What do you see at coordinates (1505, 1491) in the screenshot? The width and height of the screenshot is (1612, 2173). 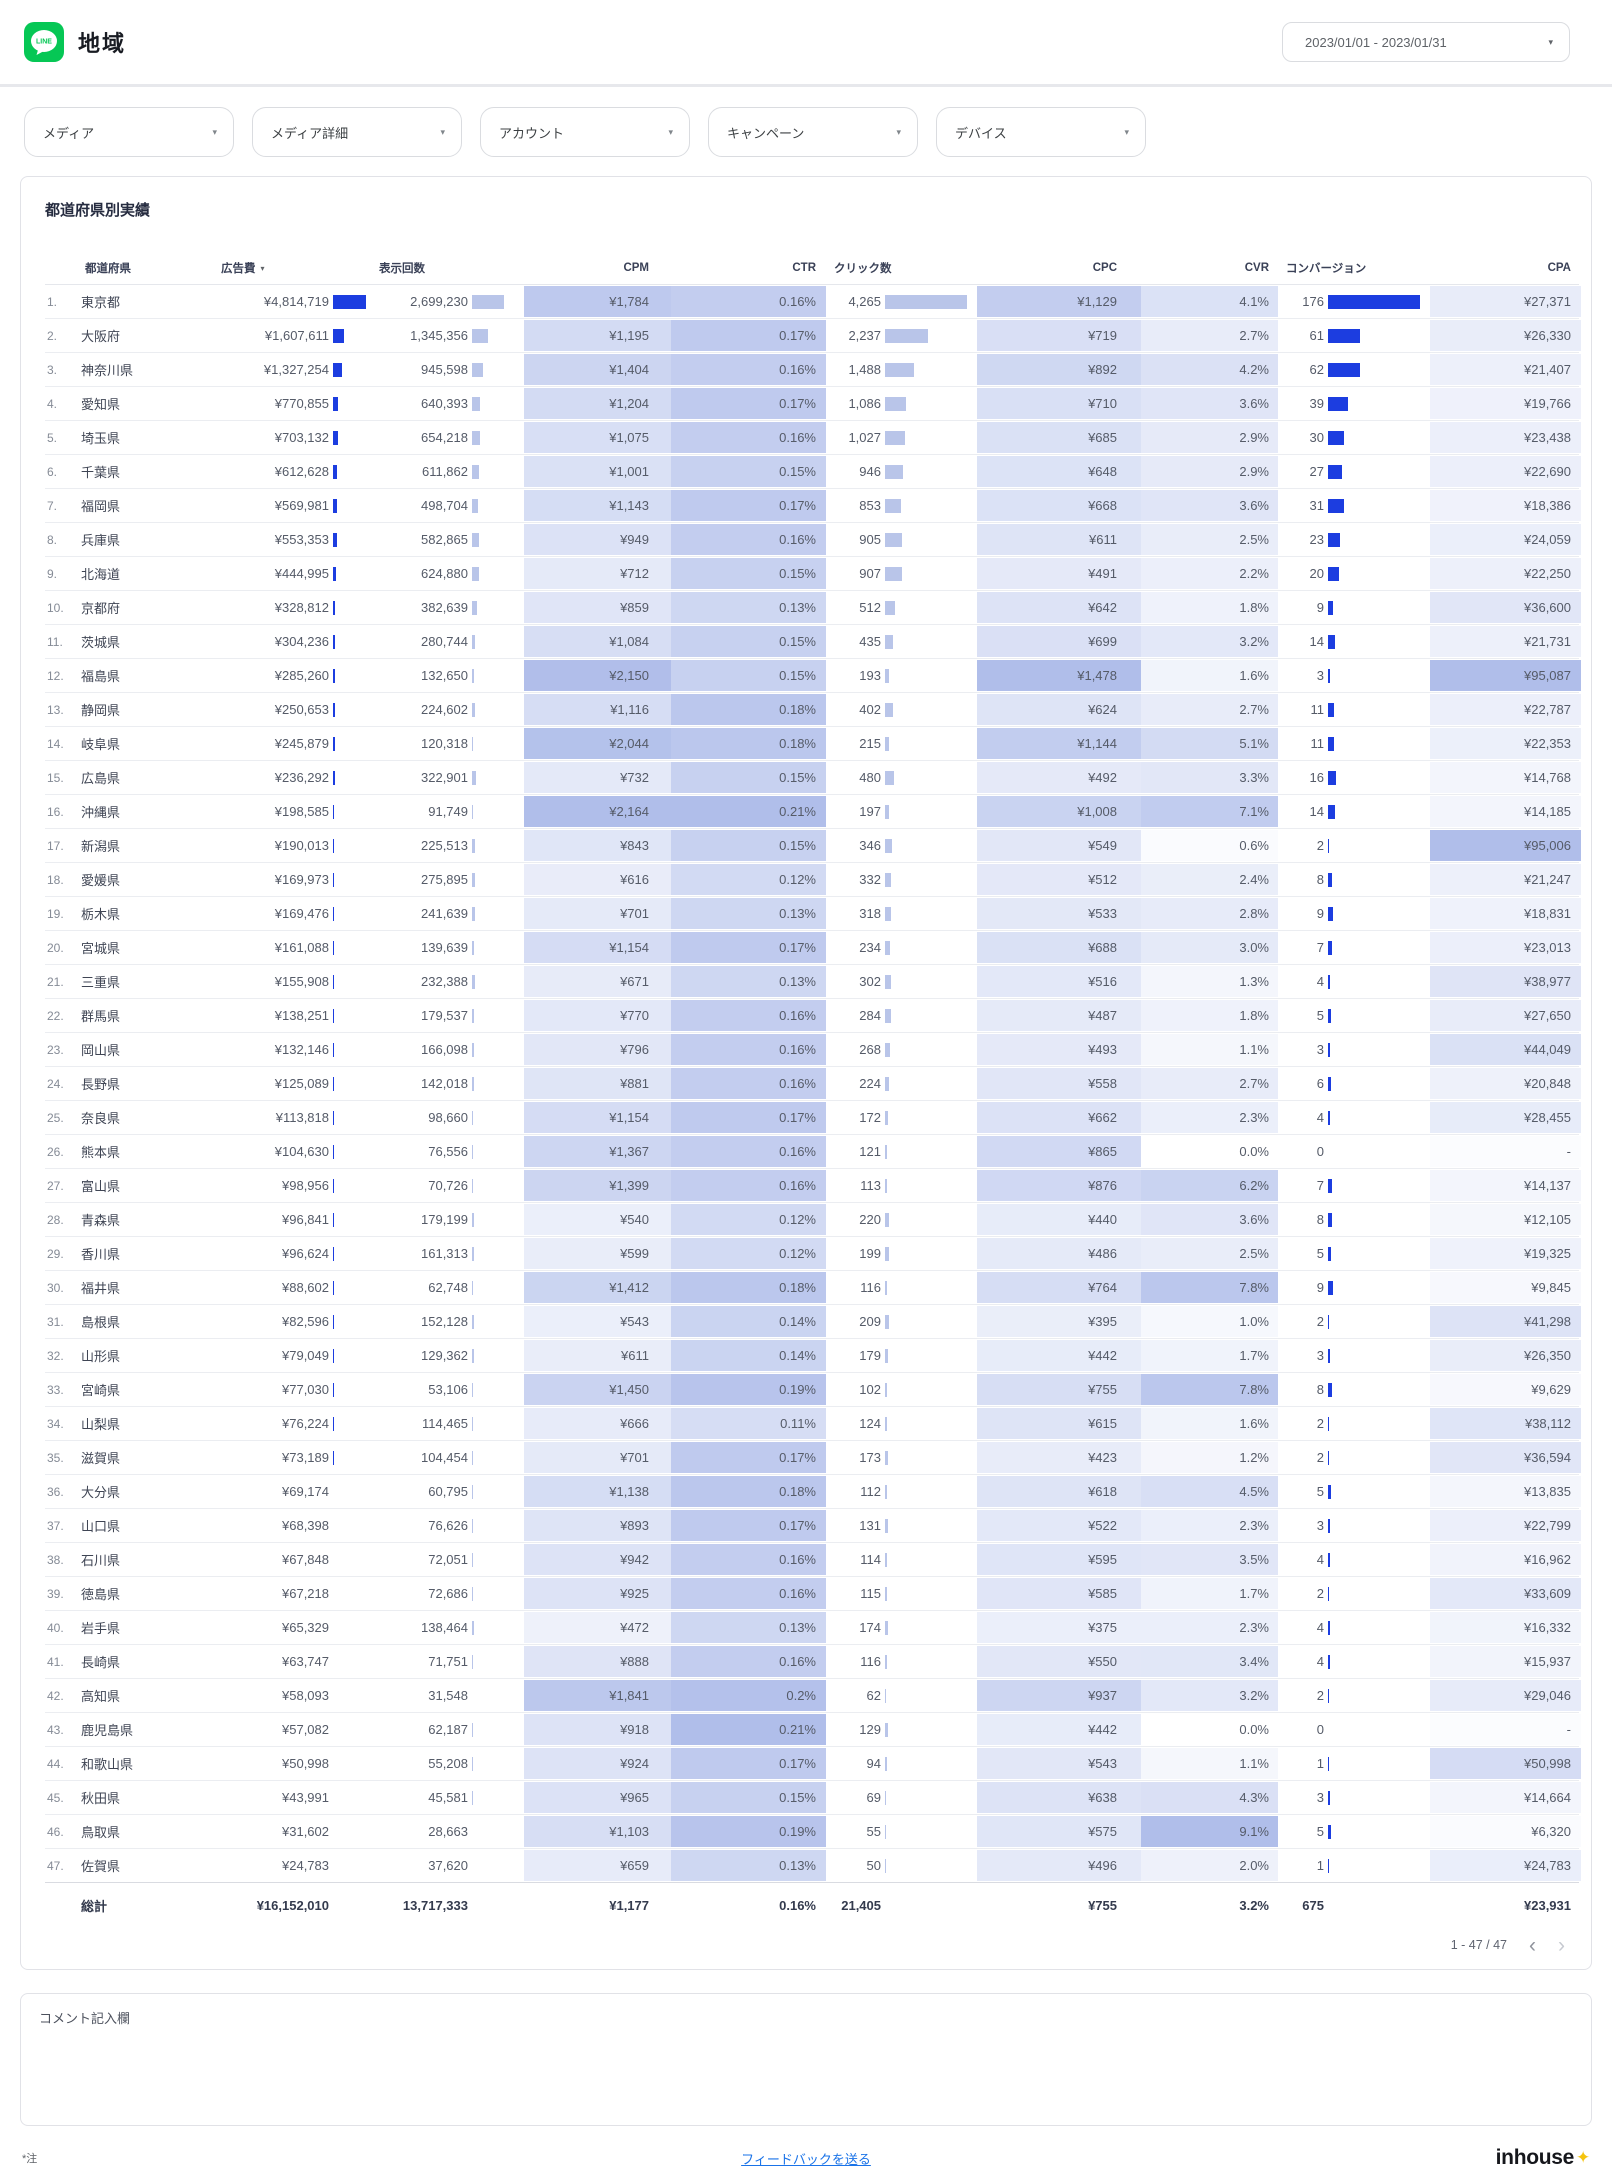 I see `cell-cpa: ¥13,835` at bounding box center [1505, 1491].